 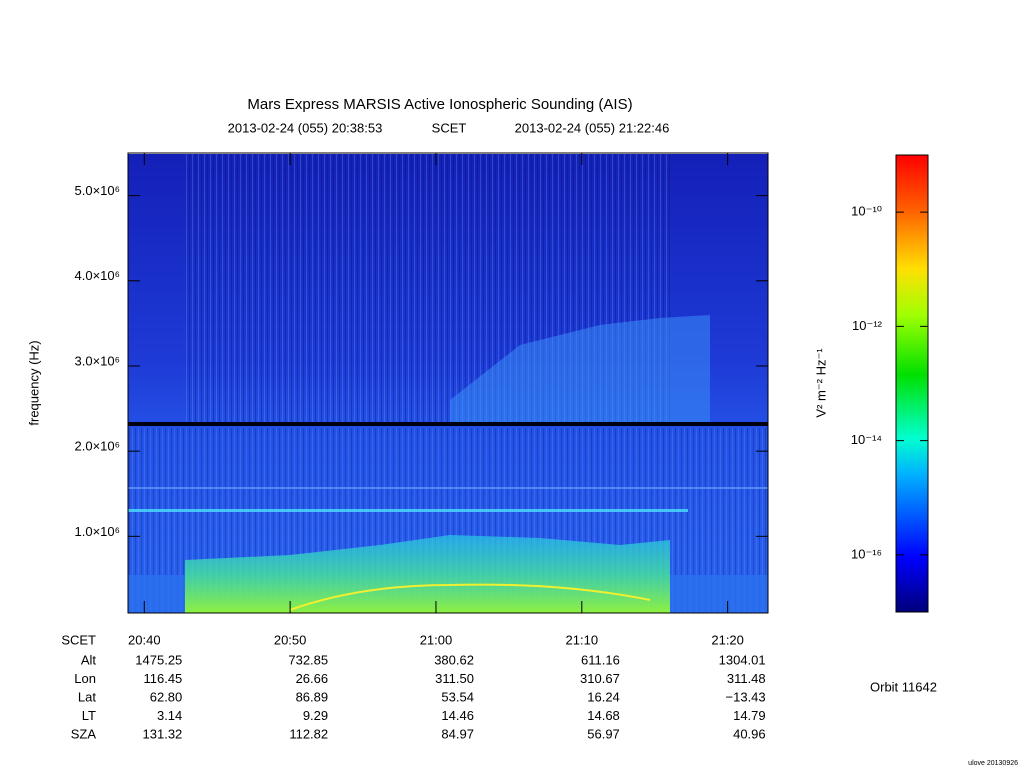 What do you see at coordinates (97, 360) in the screenshot?
I see `y-tick-label: 3.0×10⁶` at bounding box center [97, 360].